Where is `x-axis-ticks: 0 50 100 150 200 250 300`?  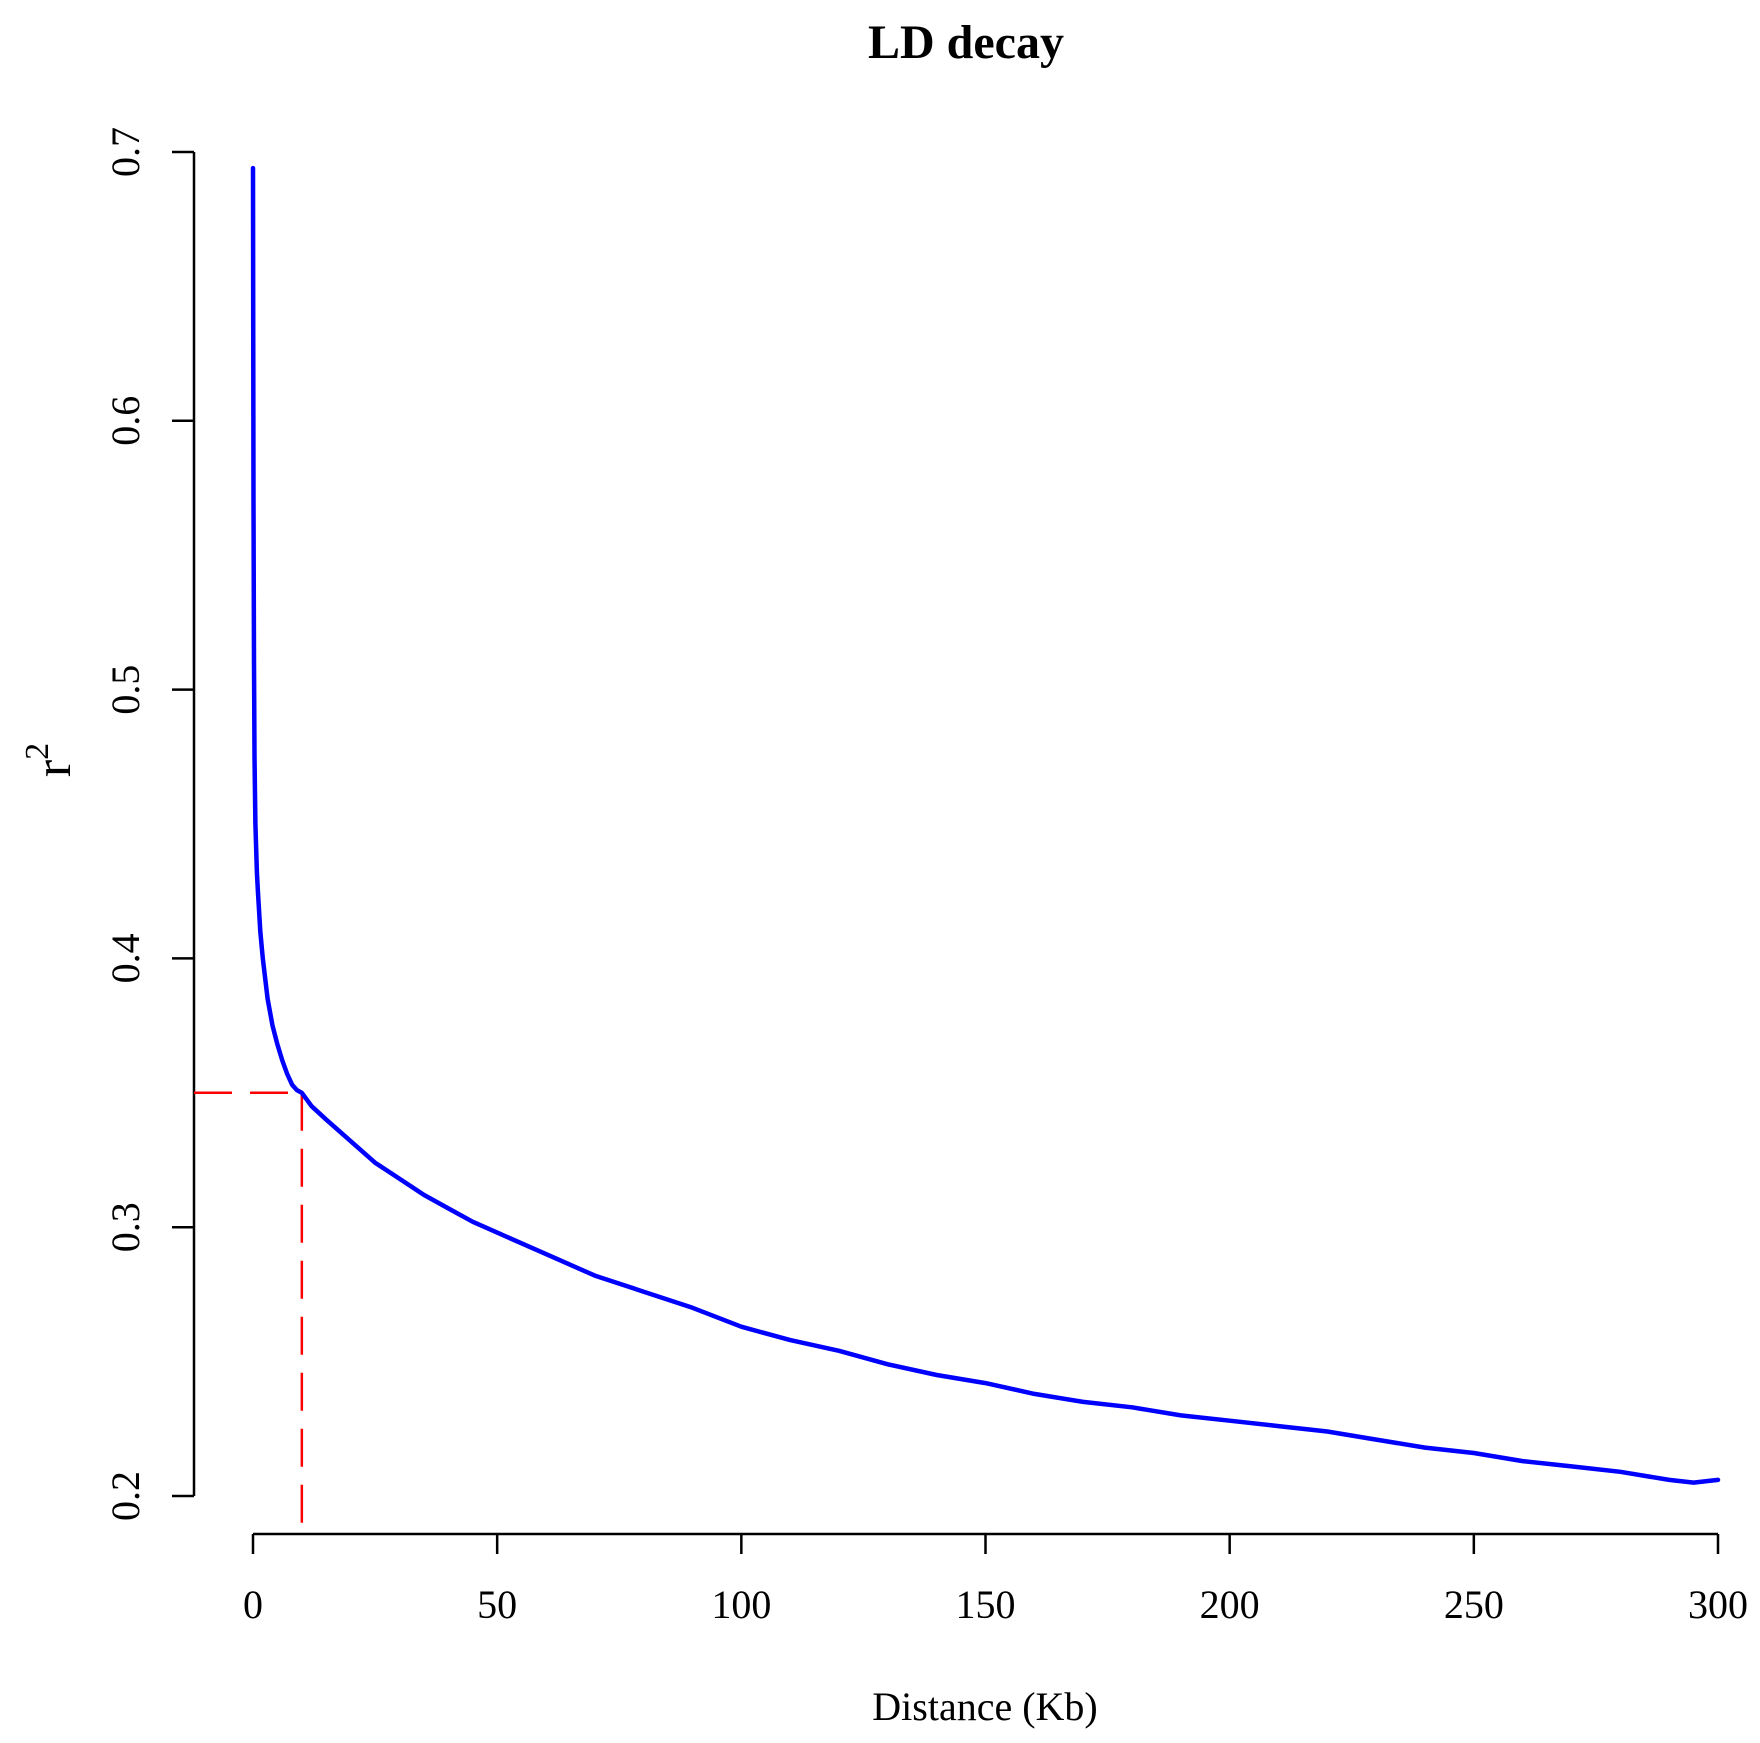
x-axis-ticks: 0 50 100 150 200 250 300 is located at coordinates (995, 1580).